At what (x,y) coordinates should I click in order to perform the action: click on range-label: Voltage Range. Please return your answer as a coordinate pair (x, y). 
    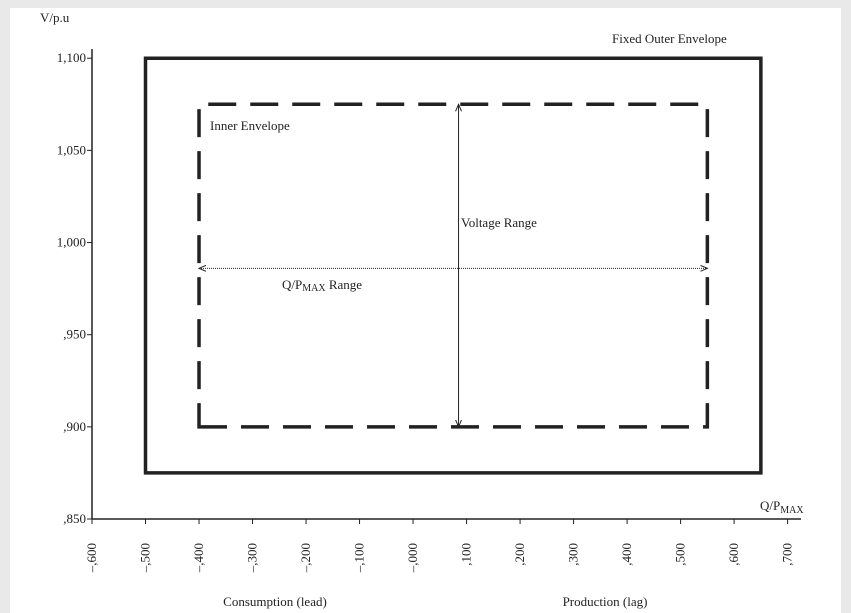
    Looking at the image, I should click on (499, 222).